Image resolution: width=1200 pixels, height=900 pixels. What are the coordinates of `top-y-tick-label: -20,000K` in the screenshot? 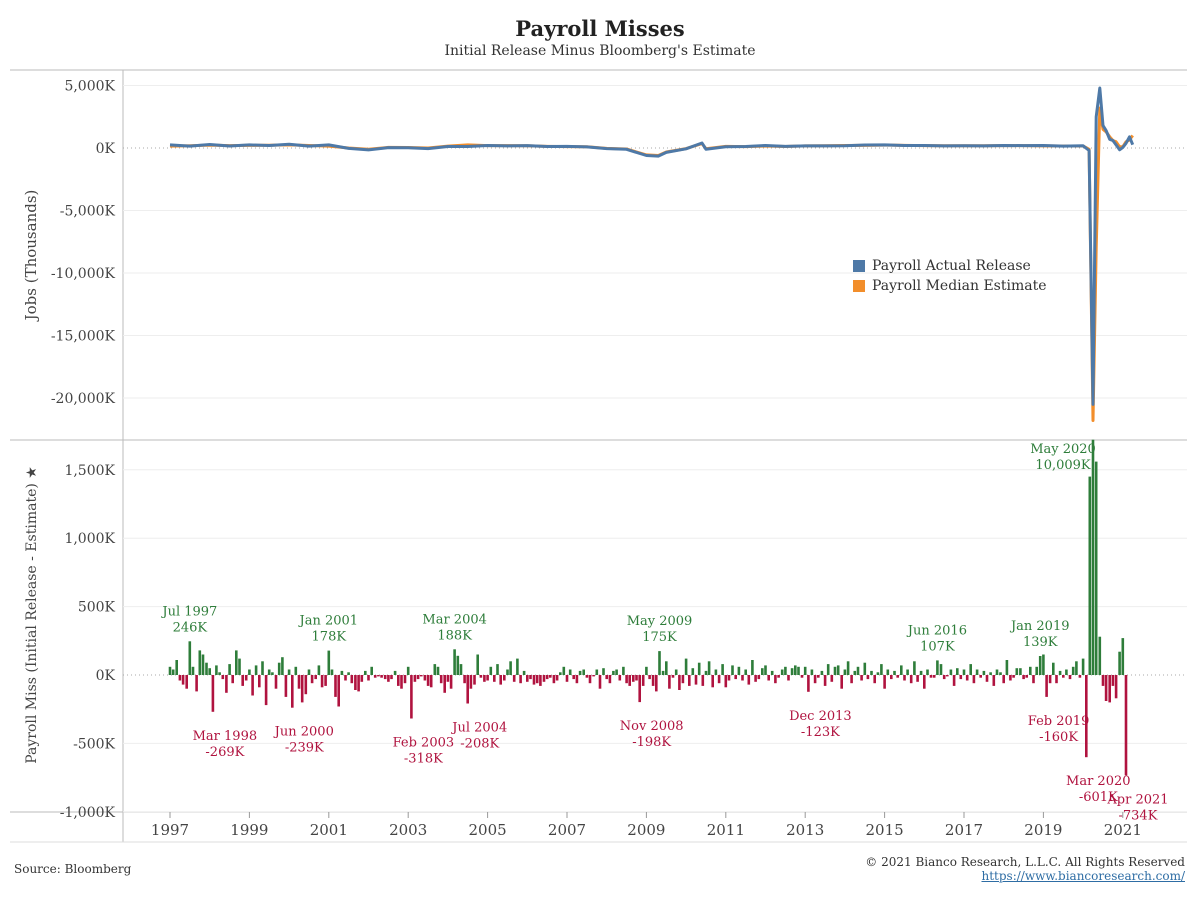 It's located at (83, 399).